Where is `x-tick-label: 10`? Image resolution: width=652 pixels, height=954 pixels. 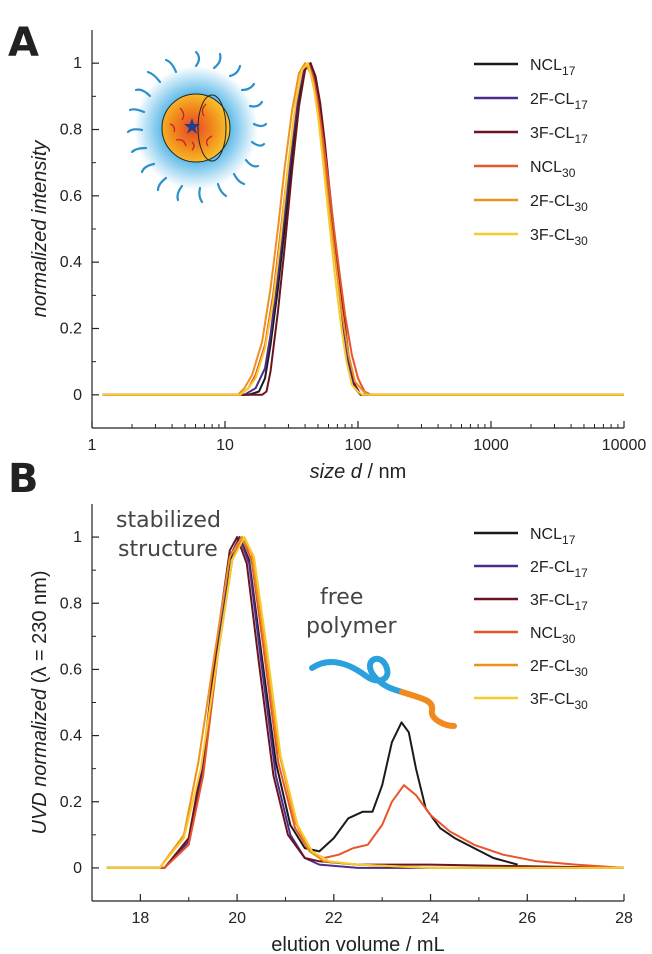 x-tick-label: 10 is located at coordinates (225, 445).